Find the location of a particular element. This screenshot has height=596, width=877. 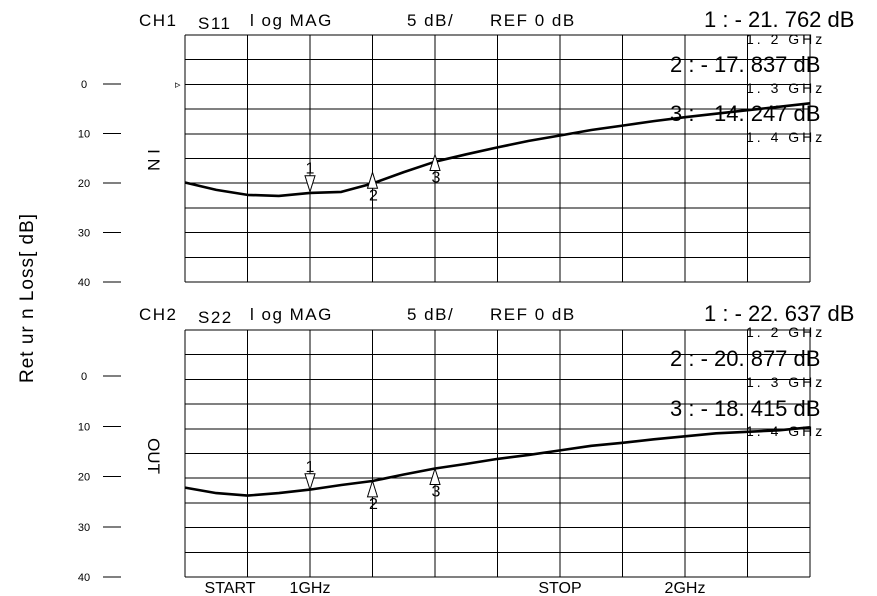

marker-readout-1: 1 : - 22. 637 dB1. 2 GHz is located at coordinates (779, 320).